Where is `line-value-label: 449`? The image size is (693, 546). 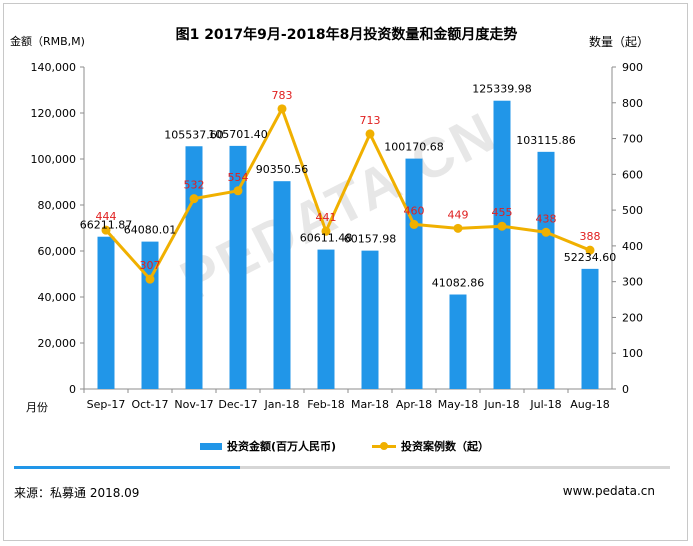
line-value-label: 449 is located at coordinates (458, 214).